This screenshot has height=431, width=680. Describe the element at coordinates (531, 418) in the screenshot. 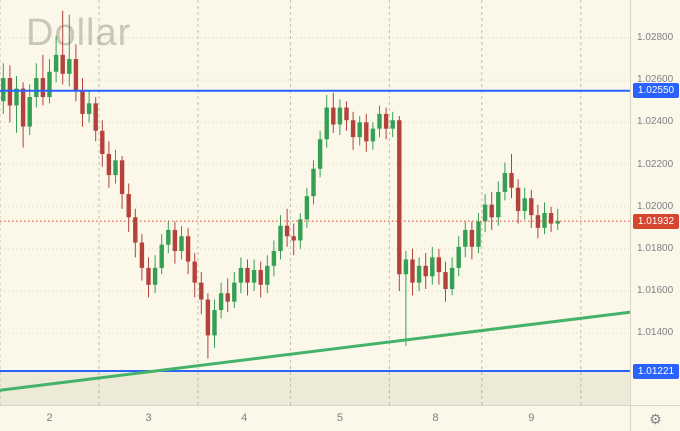

I see `time-axis-label: 9` at that location.